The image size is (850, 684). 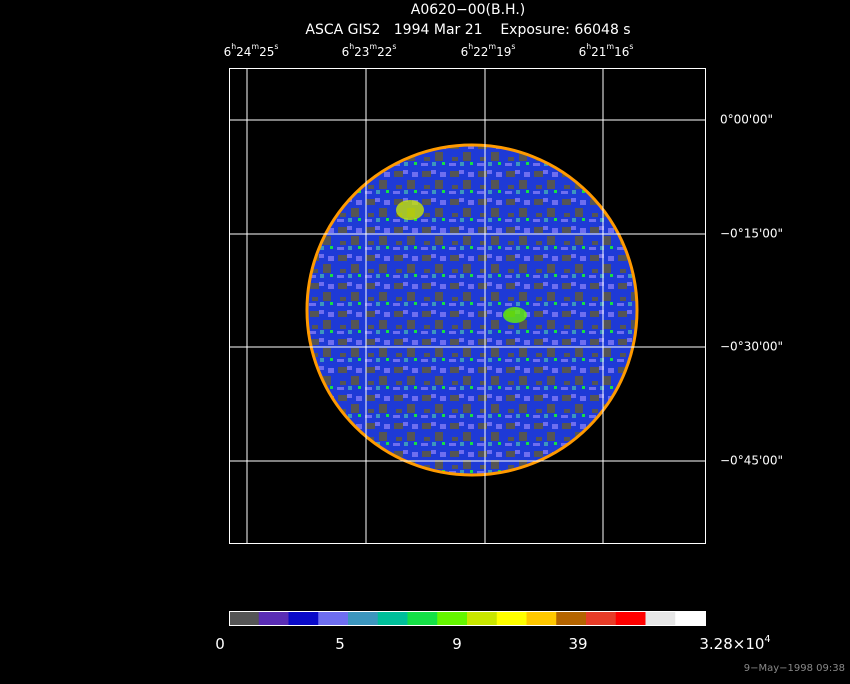 What do you see at coordinates (767, 639) in the screenshot?
I see `superscript: 4` at bounding box center [767, 639].